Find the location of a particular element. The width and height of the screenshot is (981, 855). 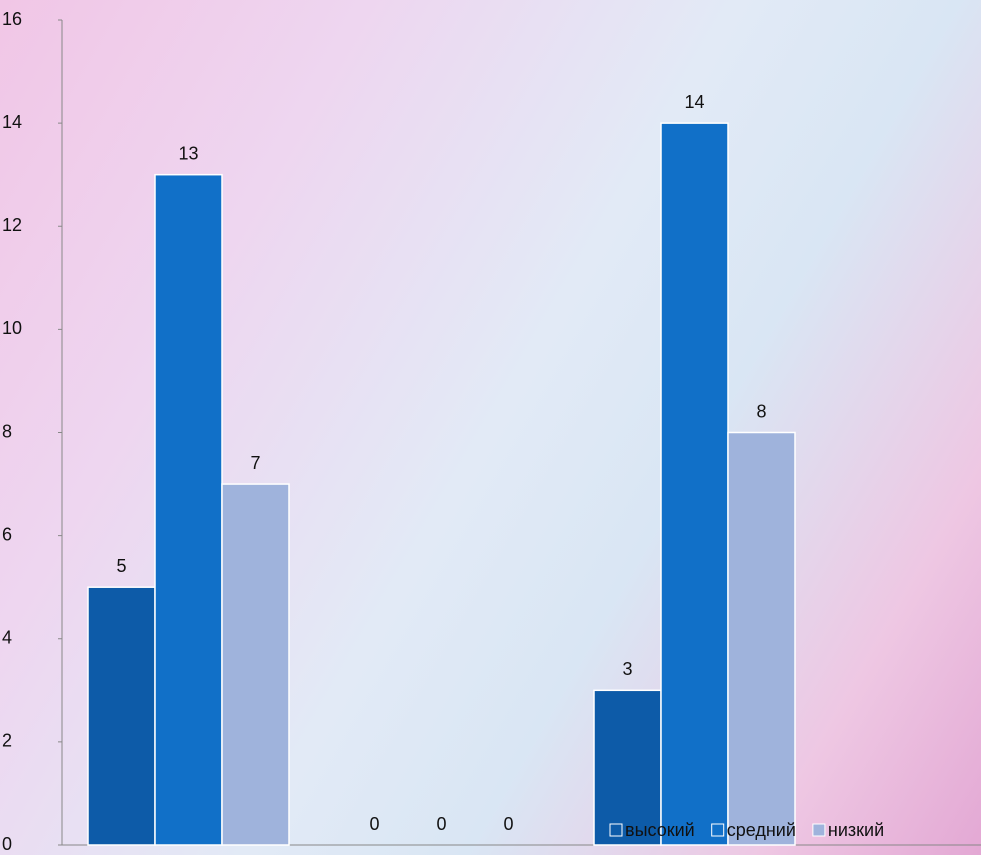

y-tick-label: 8 is located at coordinates (7, 431).